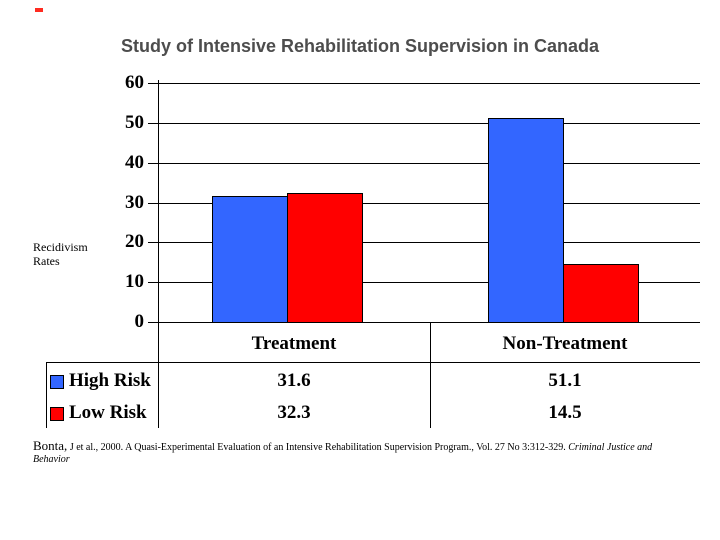  I want to click on y-tick-label-50: 50, so click(134, 122).